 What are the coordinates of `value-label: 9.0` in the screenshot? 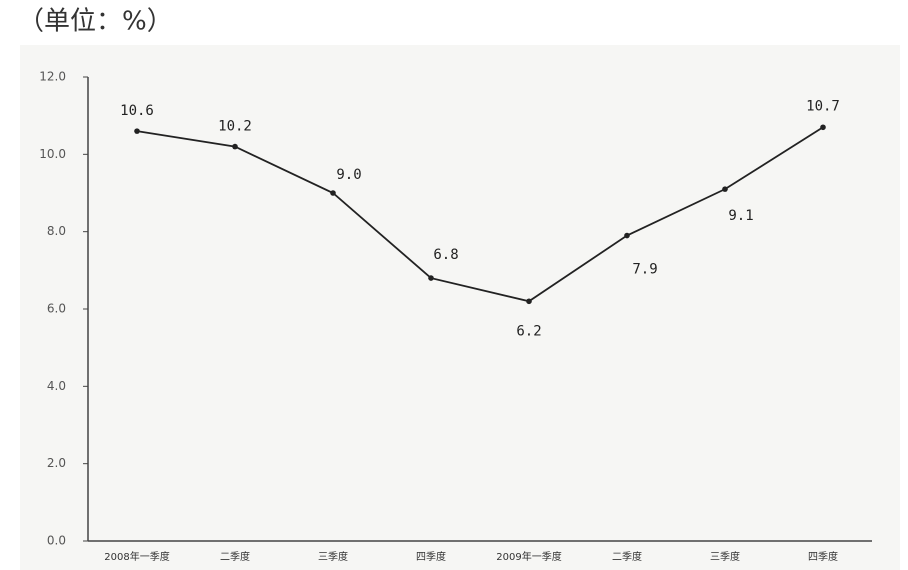 It's located at (348, 175).